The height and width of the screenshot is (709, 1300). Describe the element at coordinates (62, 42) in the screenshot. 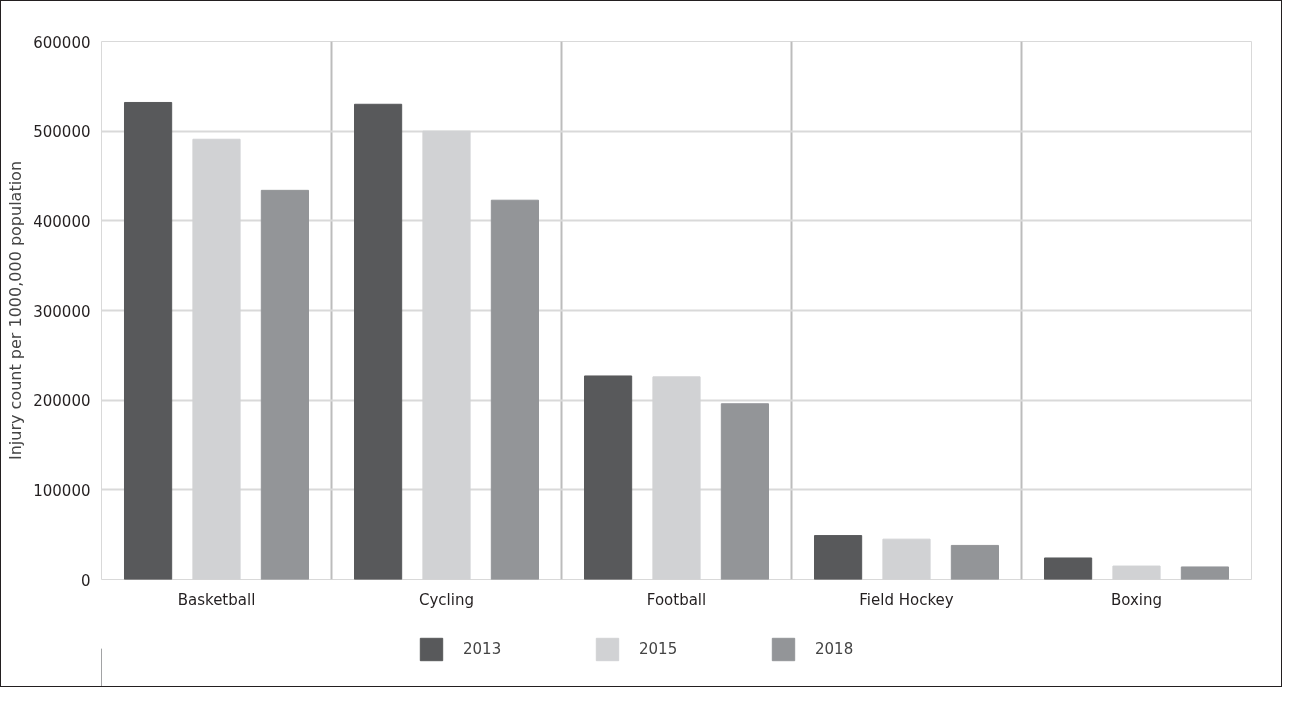

I see `y-tick-label: 600000` at that location.